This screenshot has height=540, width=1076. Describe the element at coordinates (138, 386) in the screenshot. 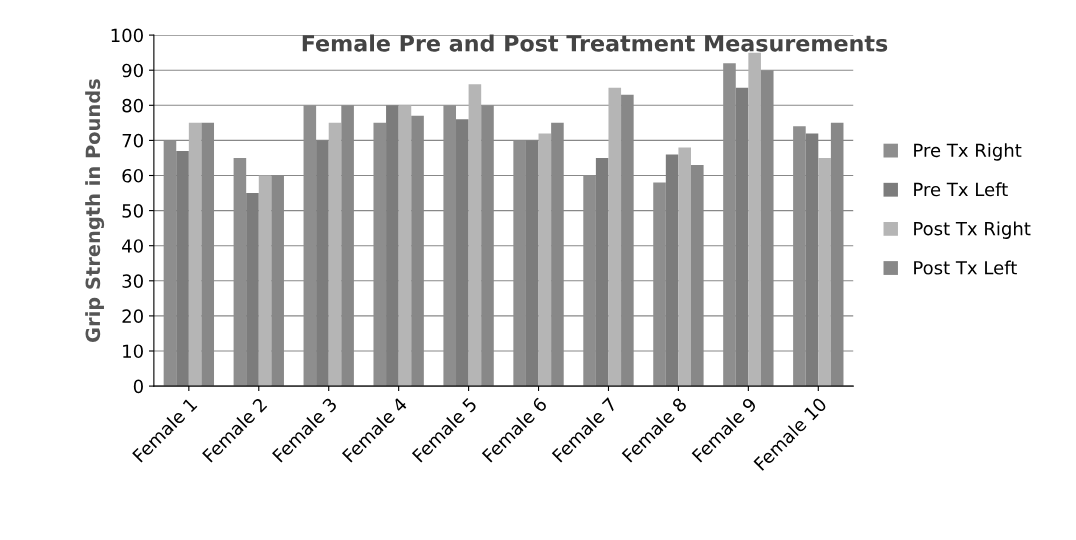

I see `y-tick-label: 0` at that location.